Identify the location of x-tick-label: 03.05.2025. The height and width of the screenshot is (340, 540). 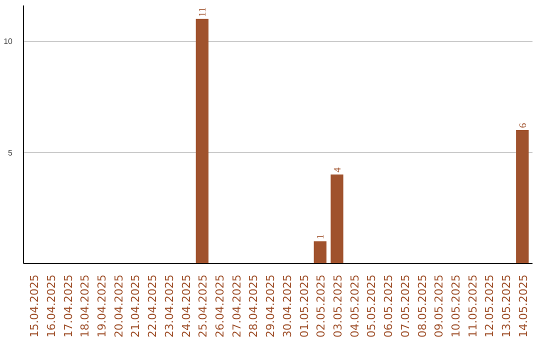
(337, 306).